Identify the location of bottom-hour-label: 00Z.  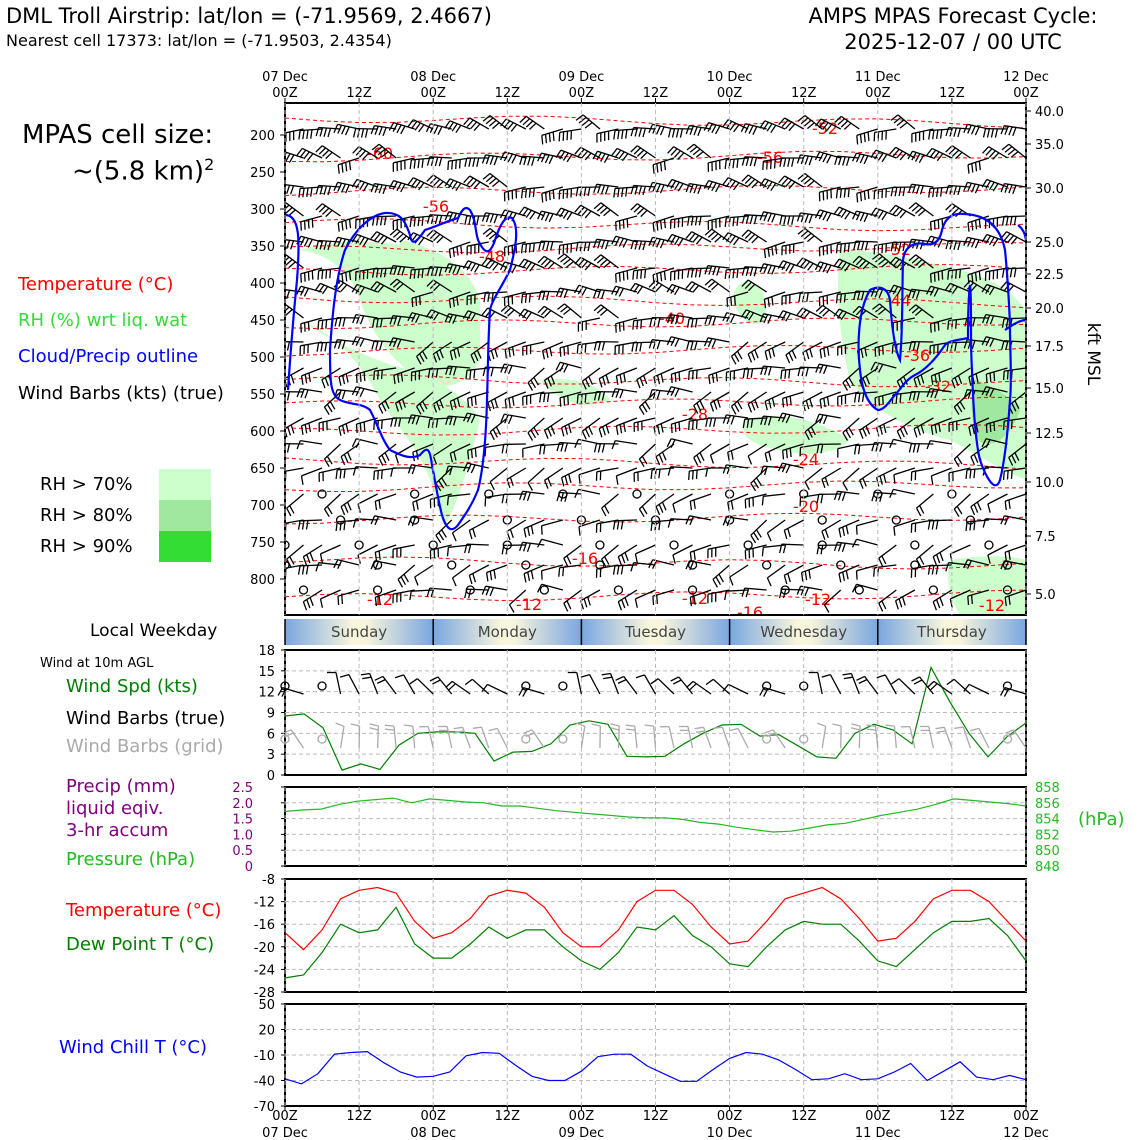
(433, 1116).